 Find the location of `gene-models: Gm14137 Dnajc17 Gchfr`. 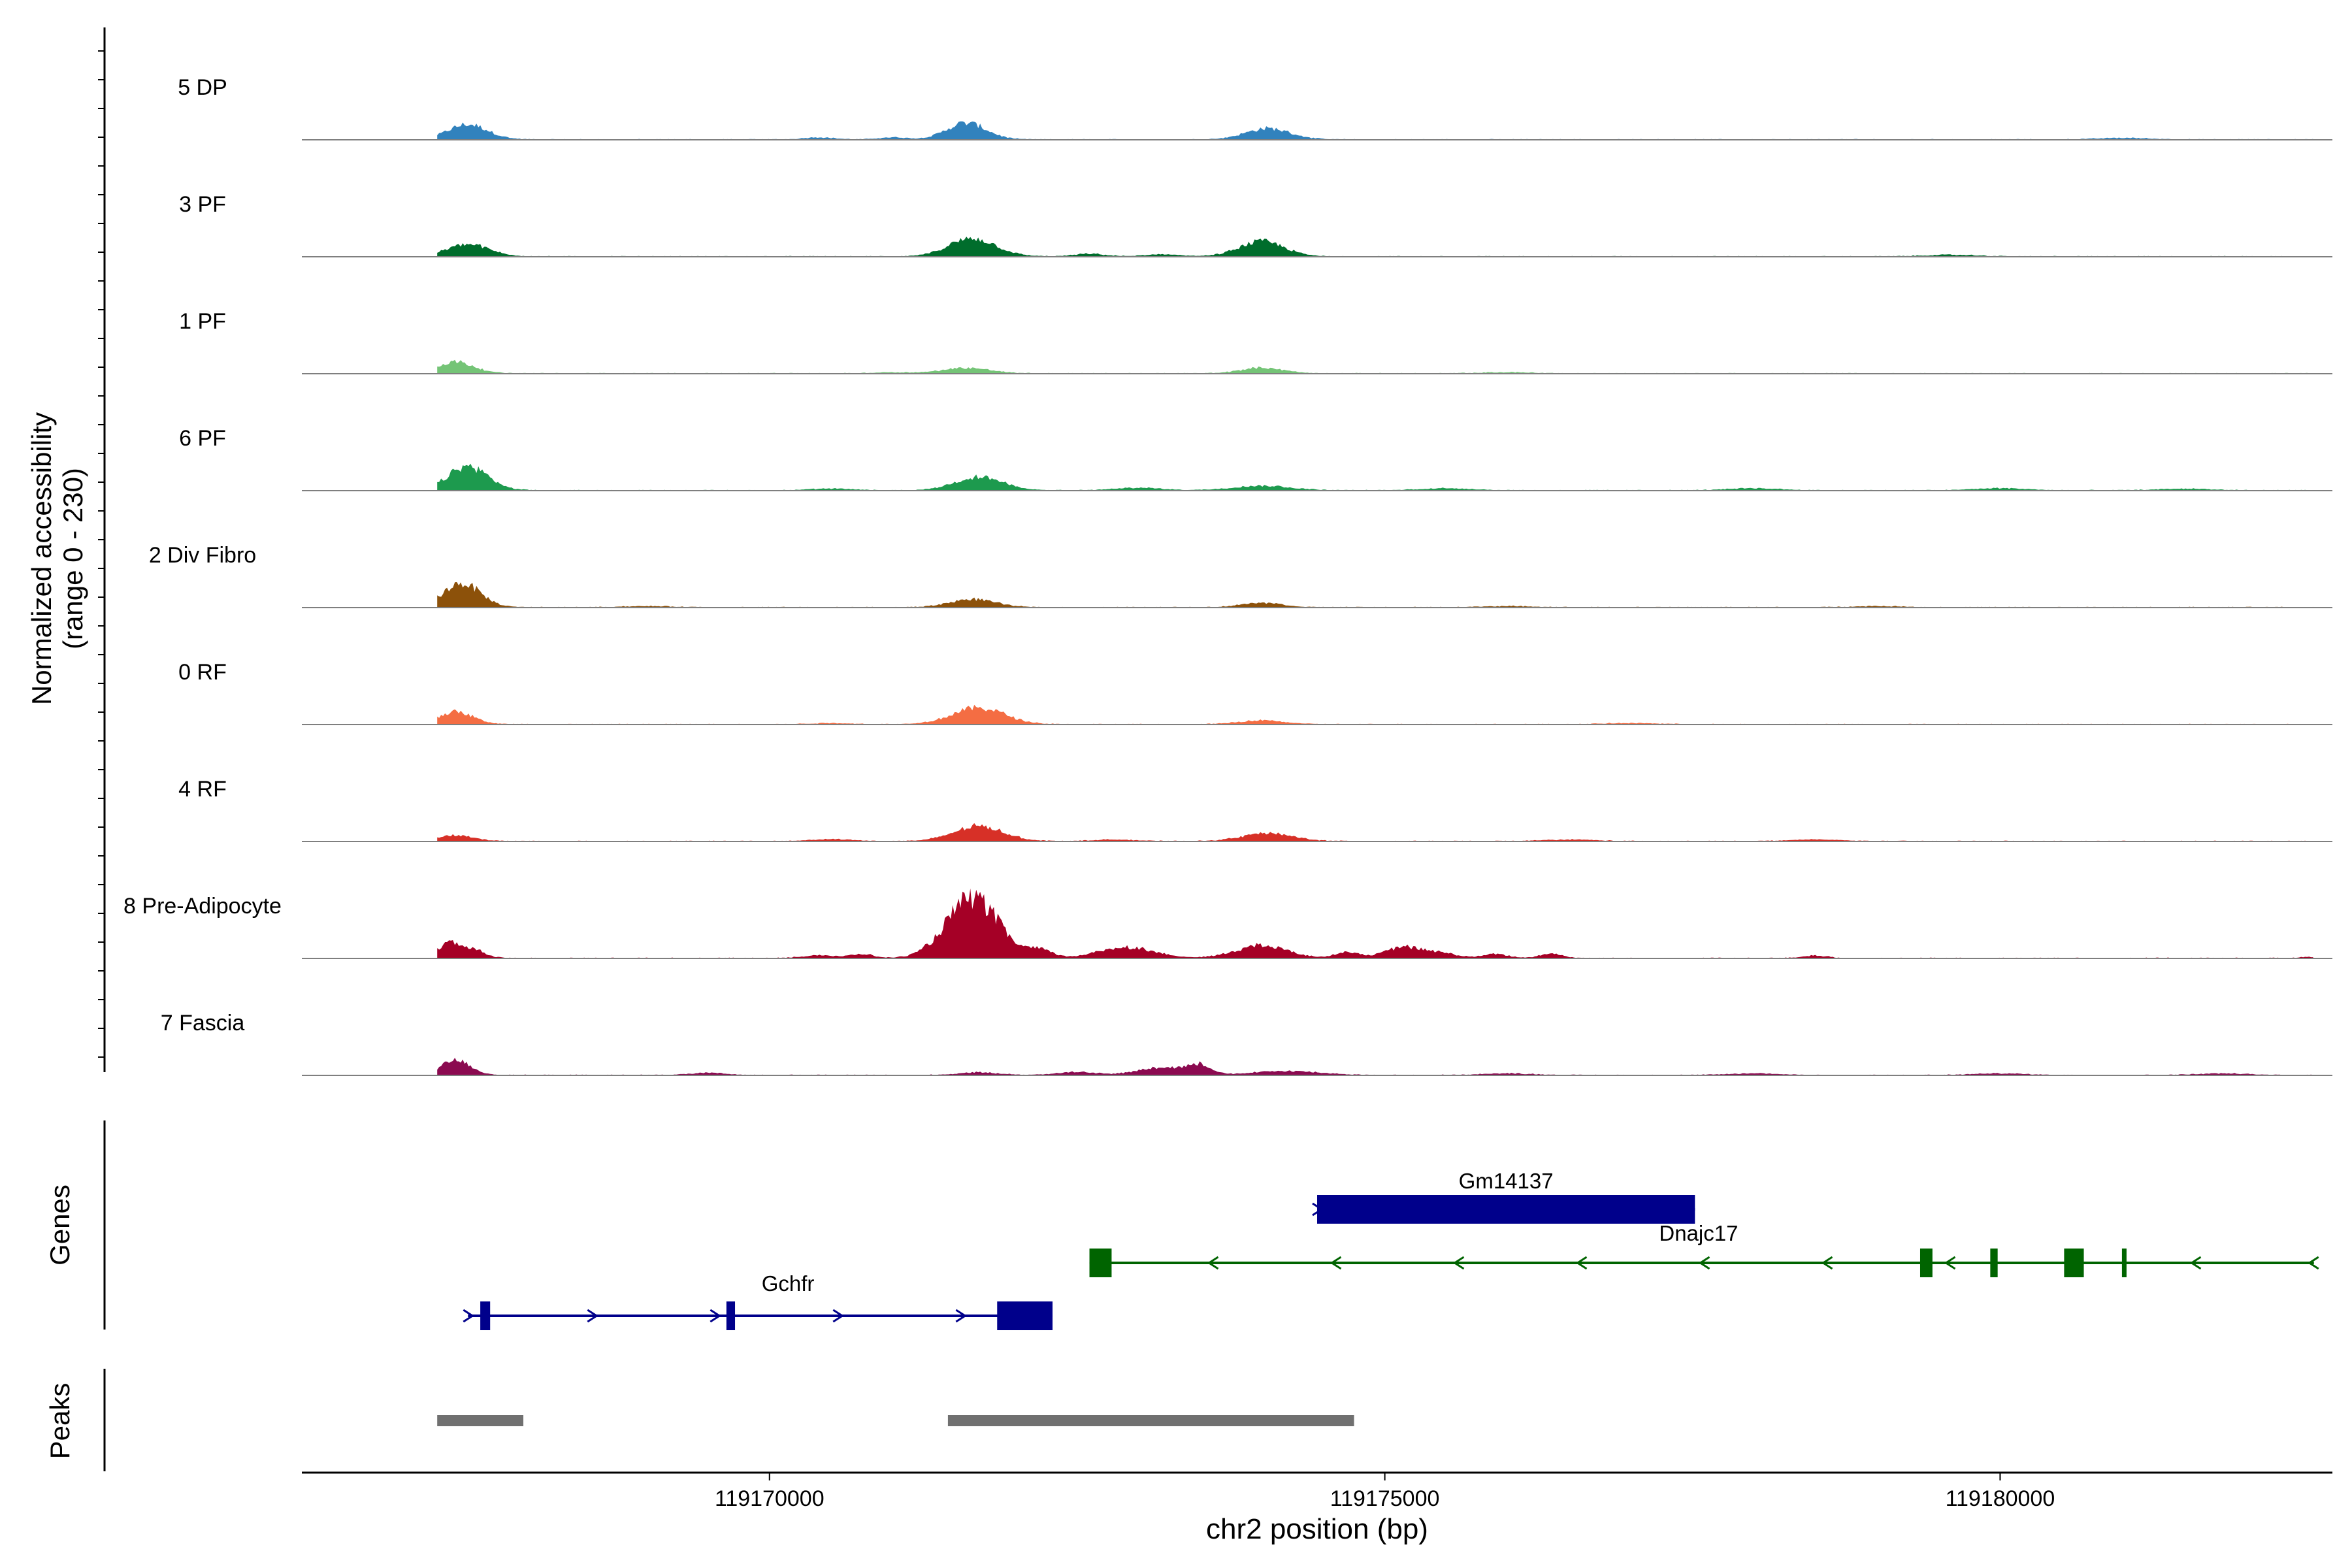

gene-models: Gm14137 Dnajc17 Gchfr is located at coordinates (1391, 1249).